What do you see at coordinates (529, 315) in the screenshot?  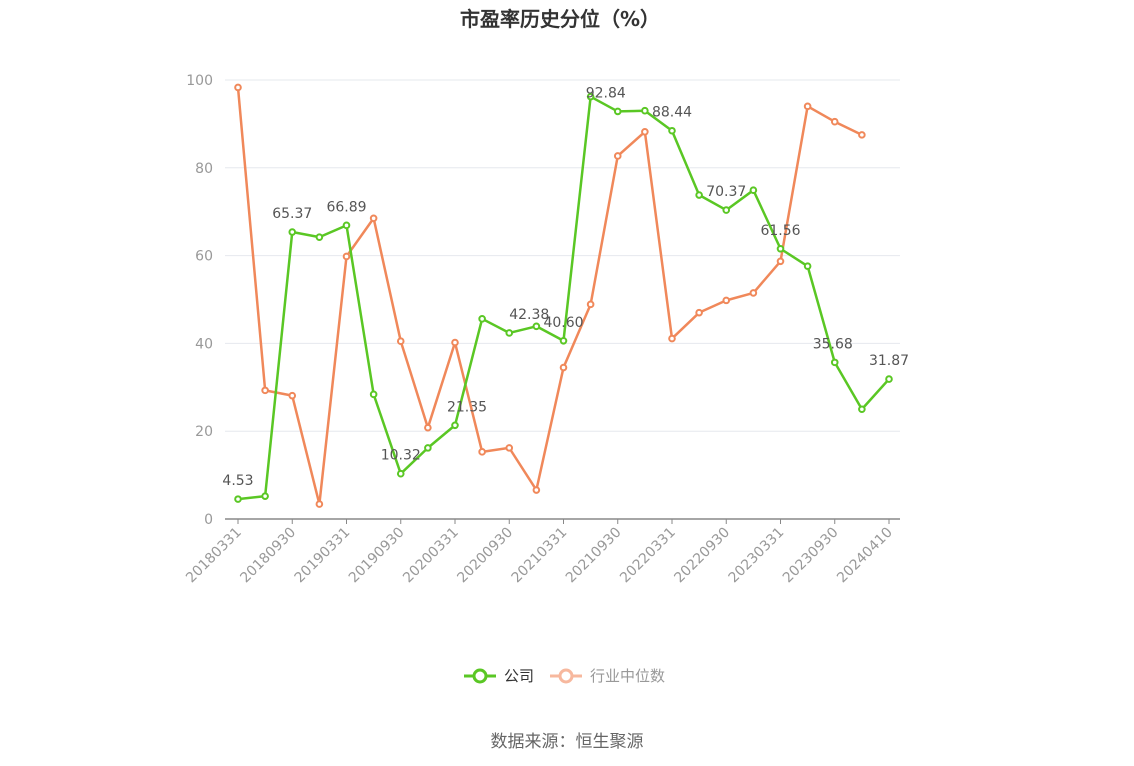 I see `data-label: 42.38` at bounding box center [529, 315].